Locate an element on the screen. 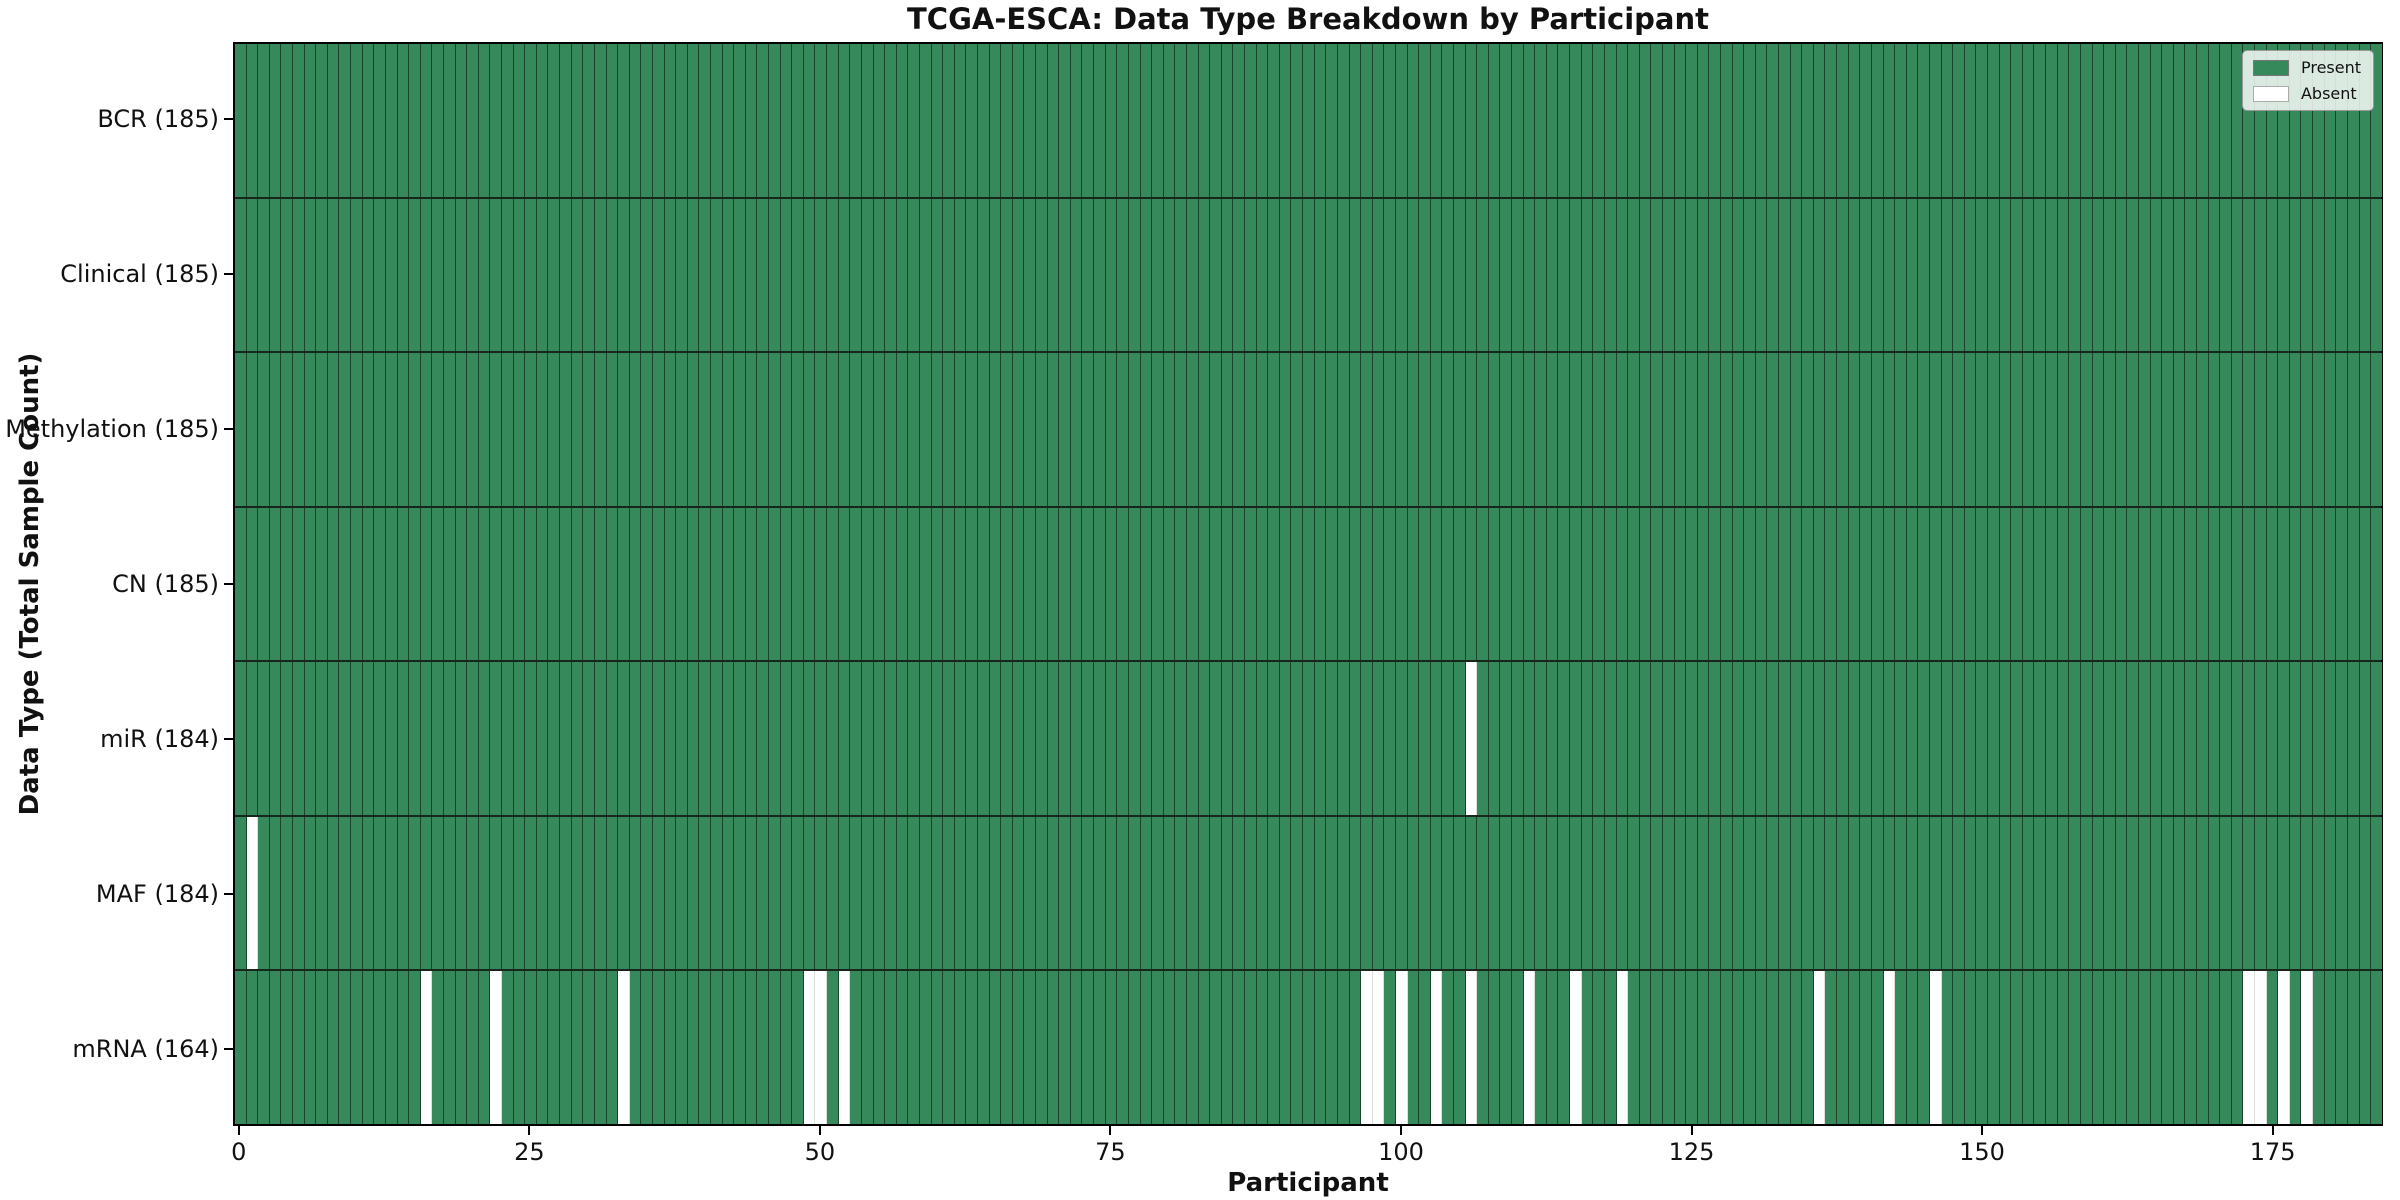 This screenshot has height=1200, width=2400. legend-entry-present: Present is located at coordinates (2306, 67).